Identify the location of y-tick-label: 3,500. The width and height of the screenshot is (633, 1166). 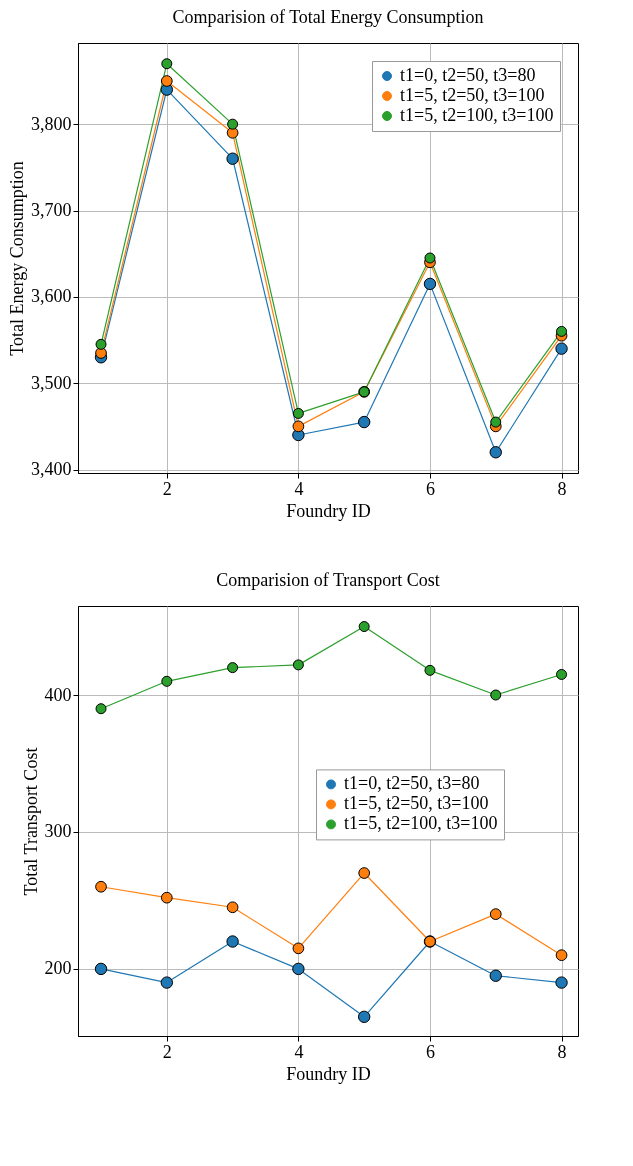
(51, 382).